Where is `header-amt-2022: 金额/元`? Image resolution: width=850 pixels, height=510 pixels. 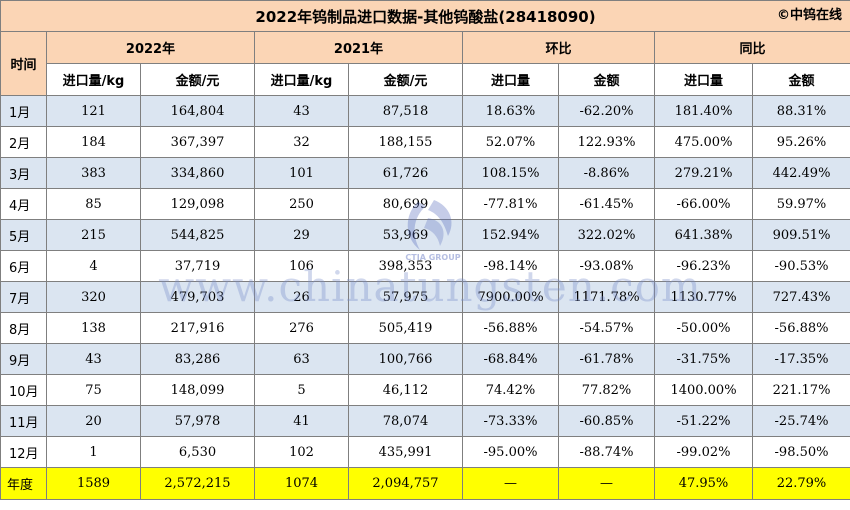 header-amt-2022: 金额/元 is located at coordinates (197, 79).